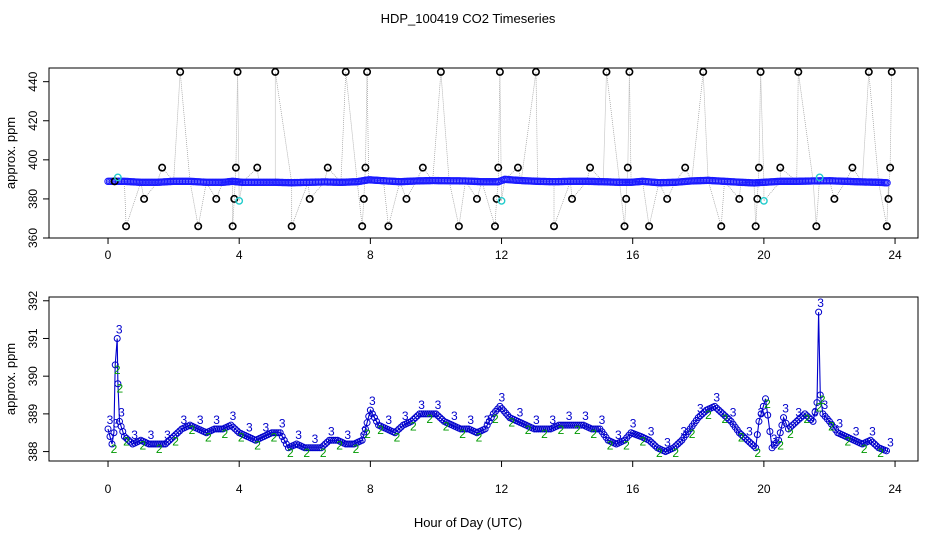  Describe the element at coordinates (33, 300) in the screenshot. I see `bottom-y-tick-label: 392` at that location.